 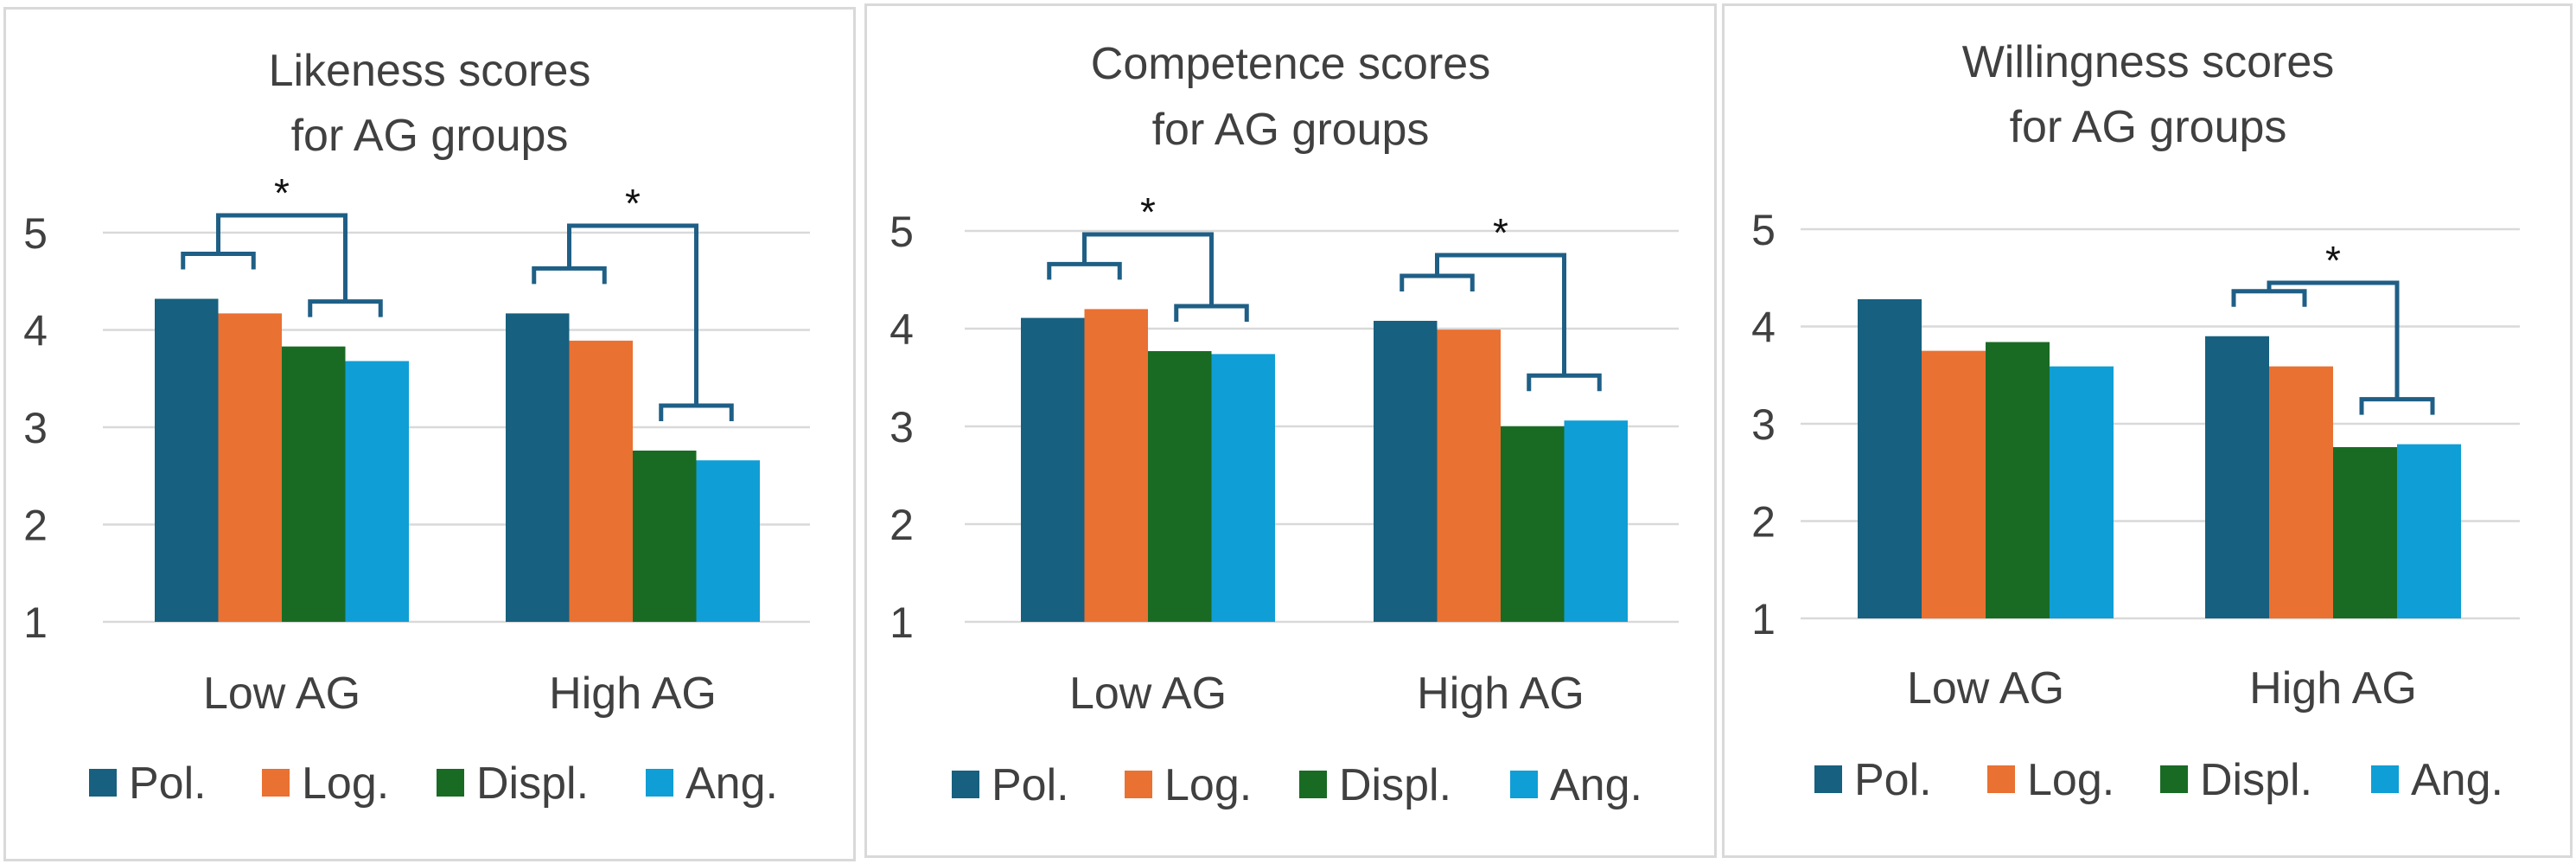 What do you see at coordinates (430, 71) in the screenshot?
I see `chart-title-line: Likeness scores` at bounding box center [430, 71].